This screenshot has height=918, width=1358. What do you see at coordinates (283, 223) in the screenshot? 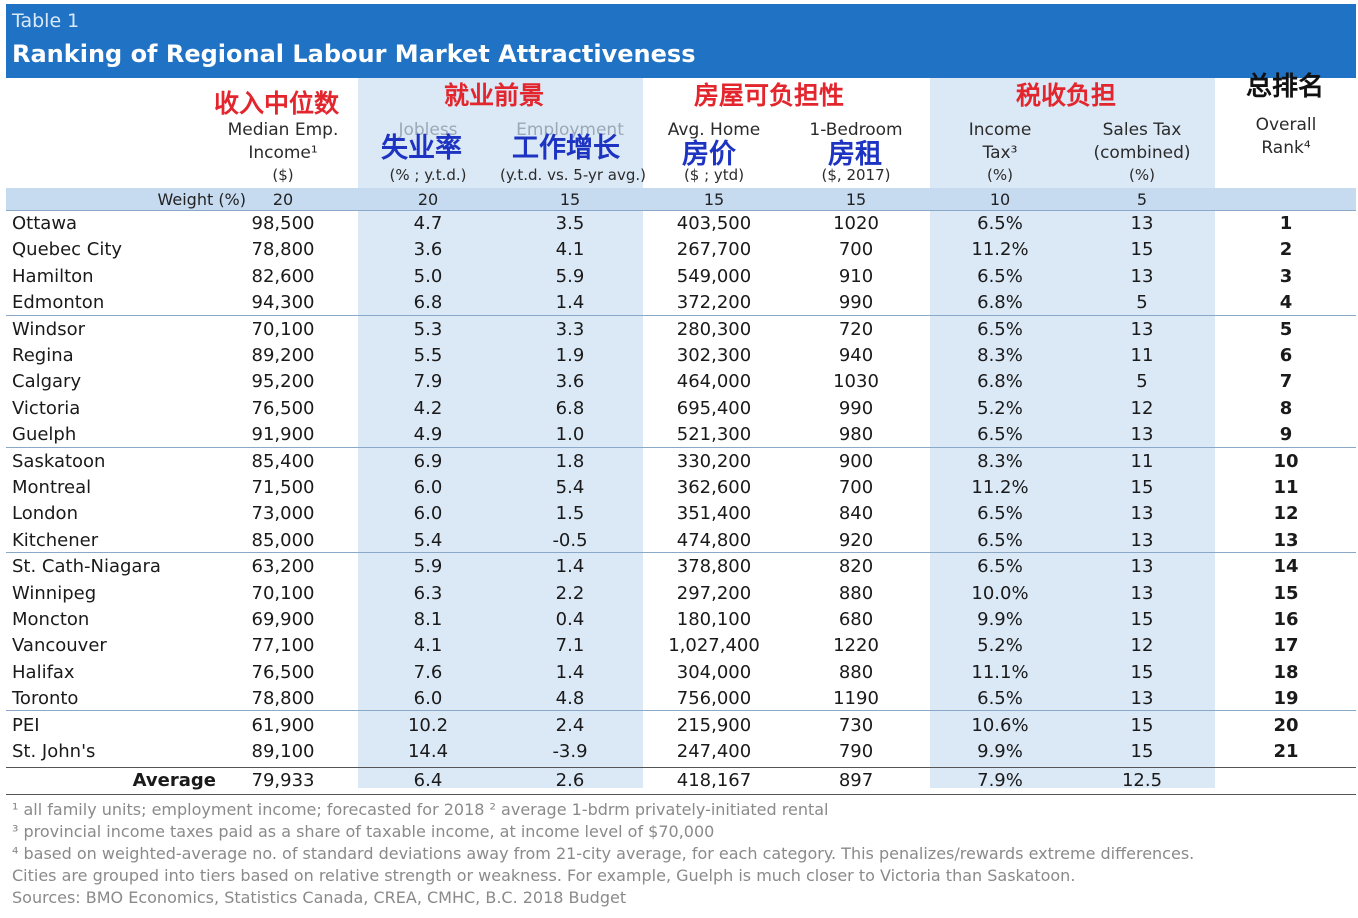
I see `median-income-cell: 98,500` at bounding box center [283, 223].